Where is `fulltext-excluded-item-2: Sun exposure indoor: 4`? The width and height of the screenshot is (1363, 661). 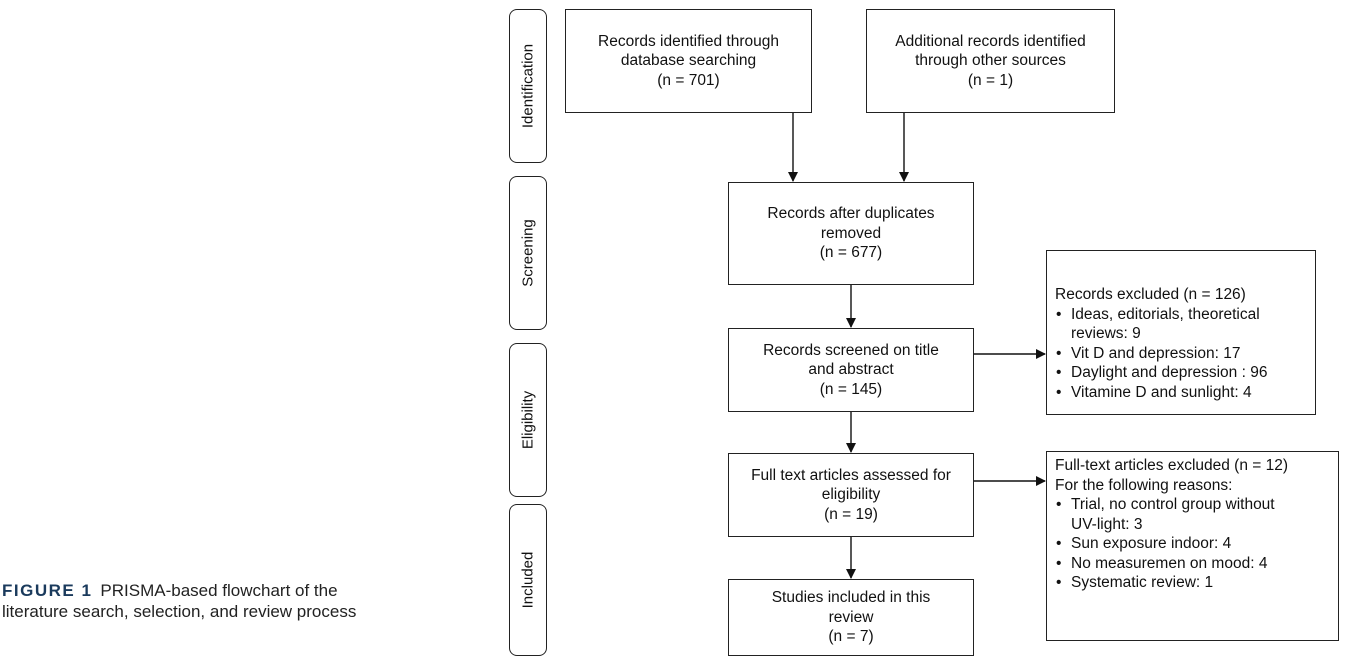
fulltext-excluded-item-2: Sun exposure indoor: 4 is located at coordinates (1151, 543).